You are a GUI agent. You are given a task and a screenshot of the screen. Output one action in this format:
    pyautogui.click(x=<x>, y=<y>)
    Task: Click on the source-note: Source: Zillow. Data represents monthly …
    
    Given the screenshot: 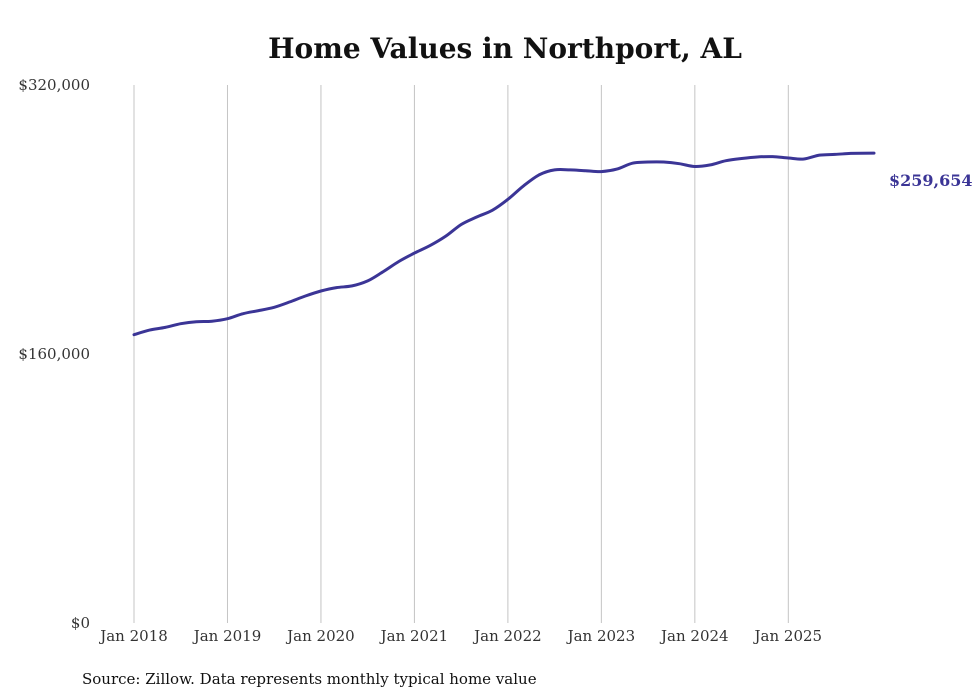 What is the action you would take?
    pyautogui.click(x=309, y=679)
    